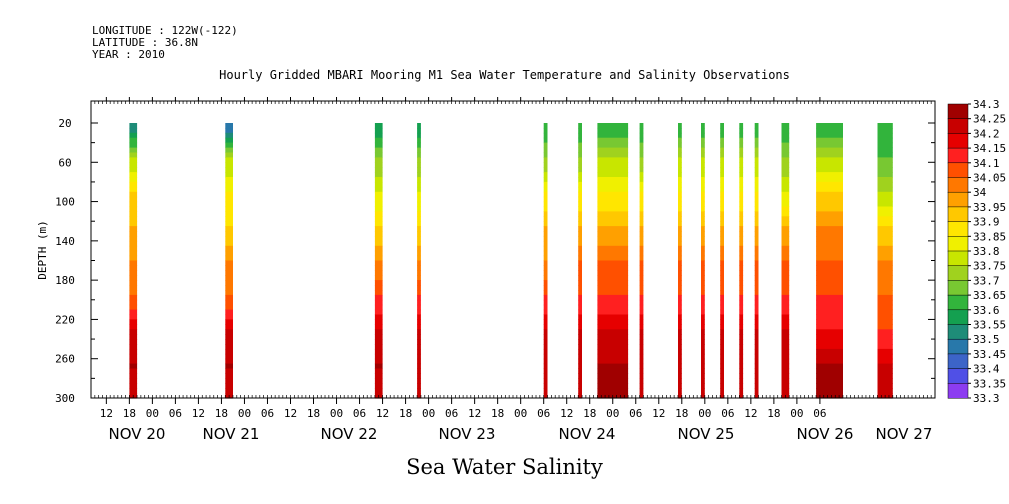 The height and width of the screenshot is (504, 1009). I want to click on x-hour-tick-label: 18, so click(589, 413).